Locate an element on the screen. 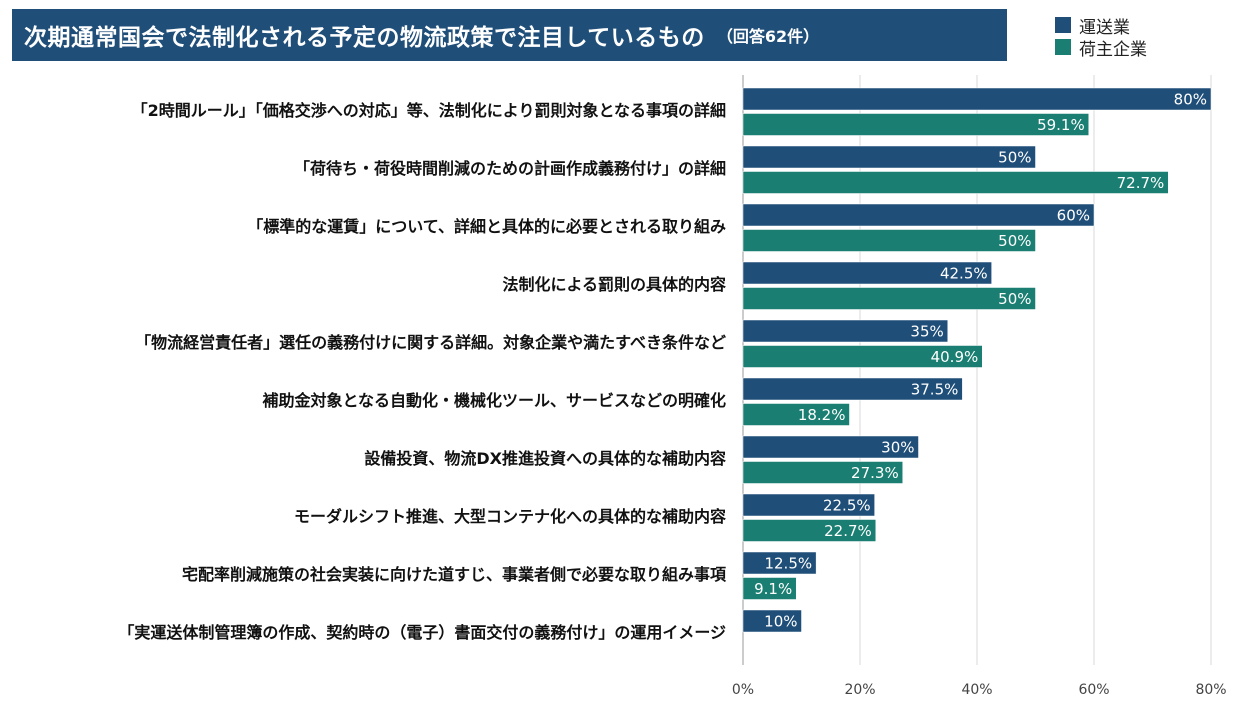  data-label-transport: 37.5% is located at coordinates (935, 390).